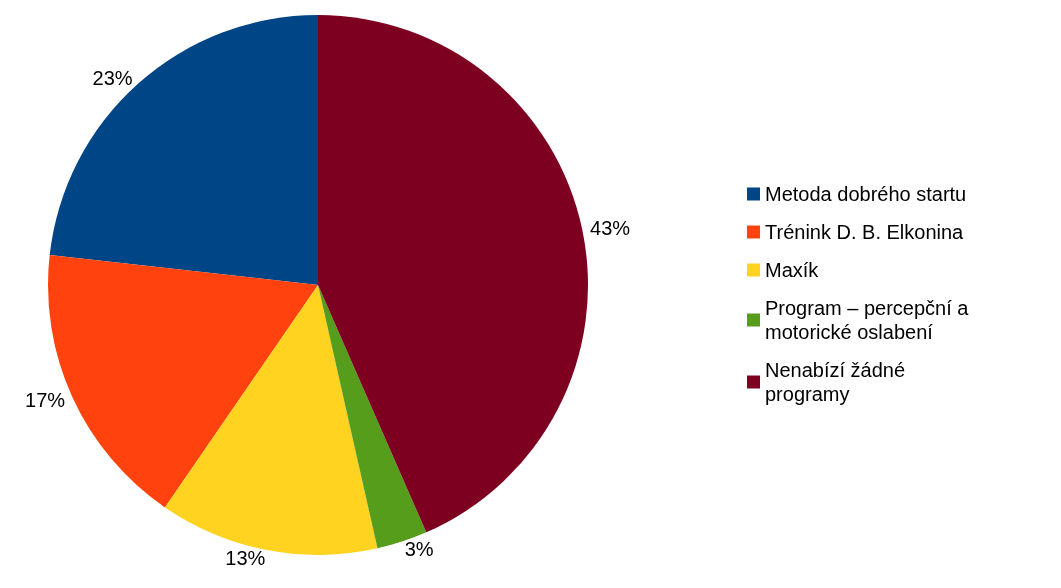  What do you see at coordinates (112, 77) in the screenshot?
I see `data-label: 23%` at bounding box center [112, 77].